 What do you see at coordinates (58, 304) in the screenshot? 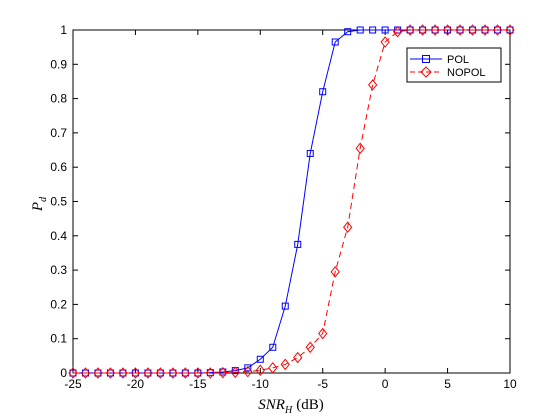
I see `y-tick-label: 0.2` at bounding box center [58, 304].